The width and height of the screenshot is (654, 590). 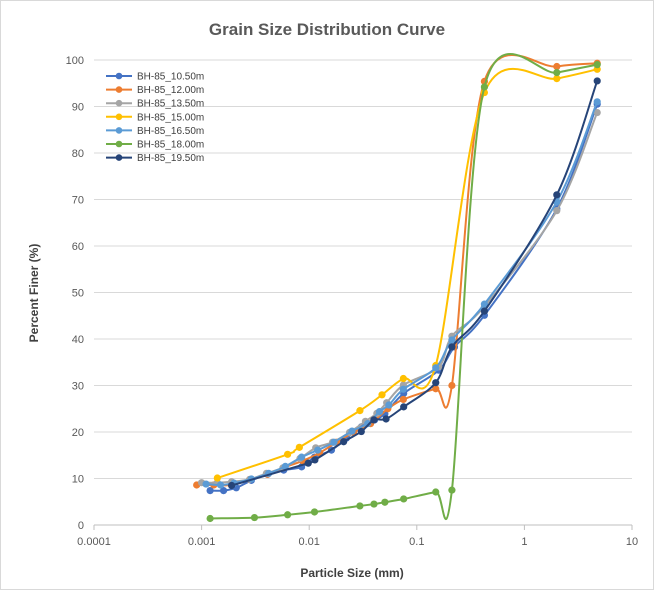 I want to click on y-tick-label: 40, so click(x=78, y=340).